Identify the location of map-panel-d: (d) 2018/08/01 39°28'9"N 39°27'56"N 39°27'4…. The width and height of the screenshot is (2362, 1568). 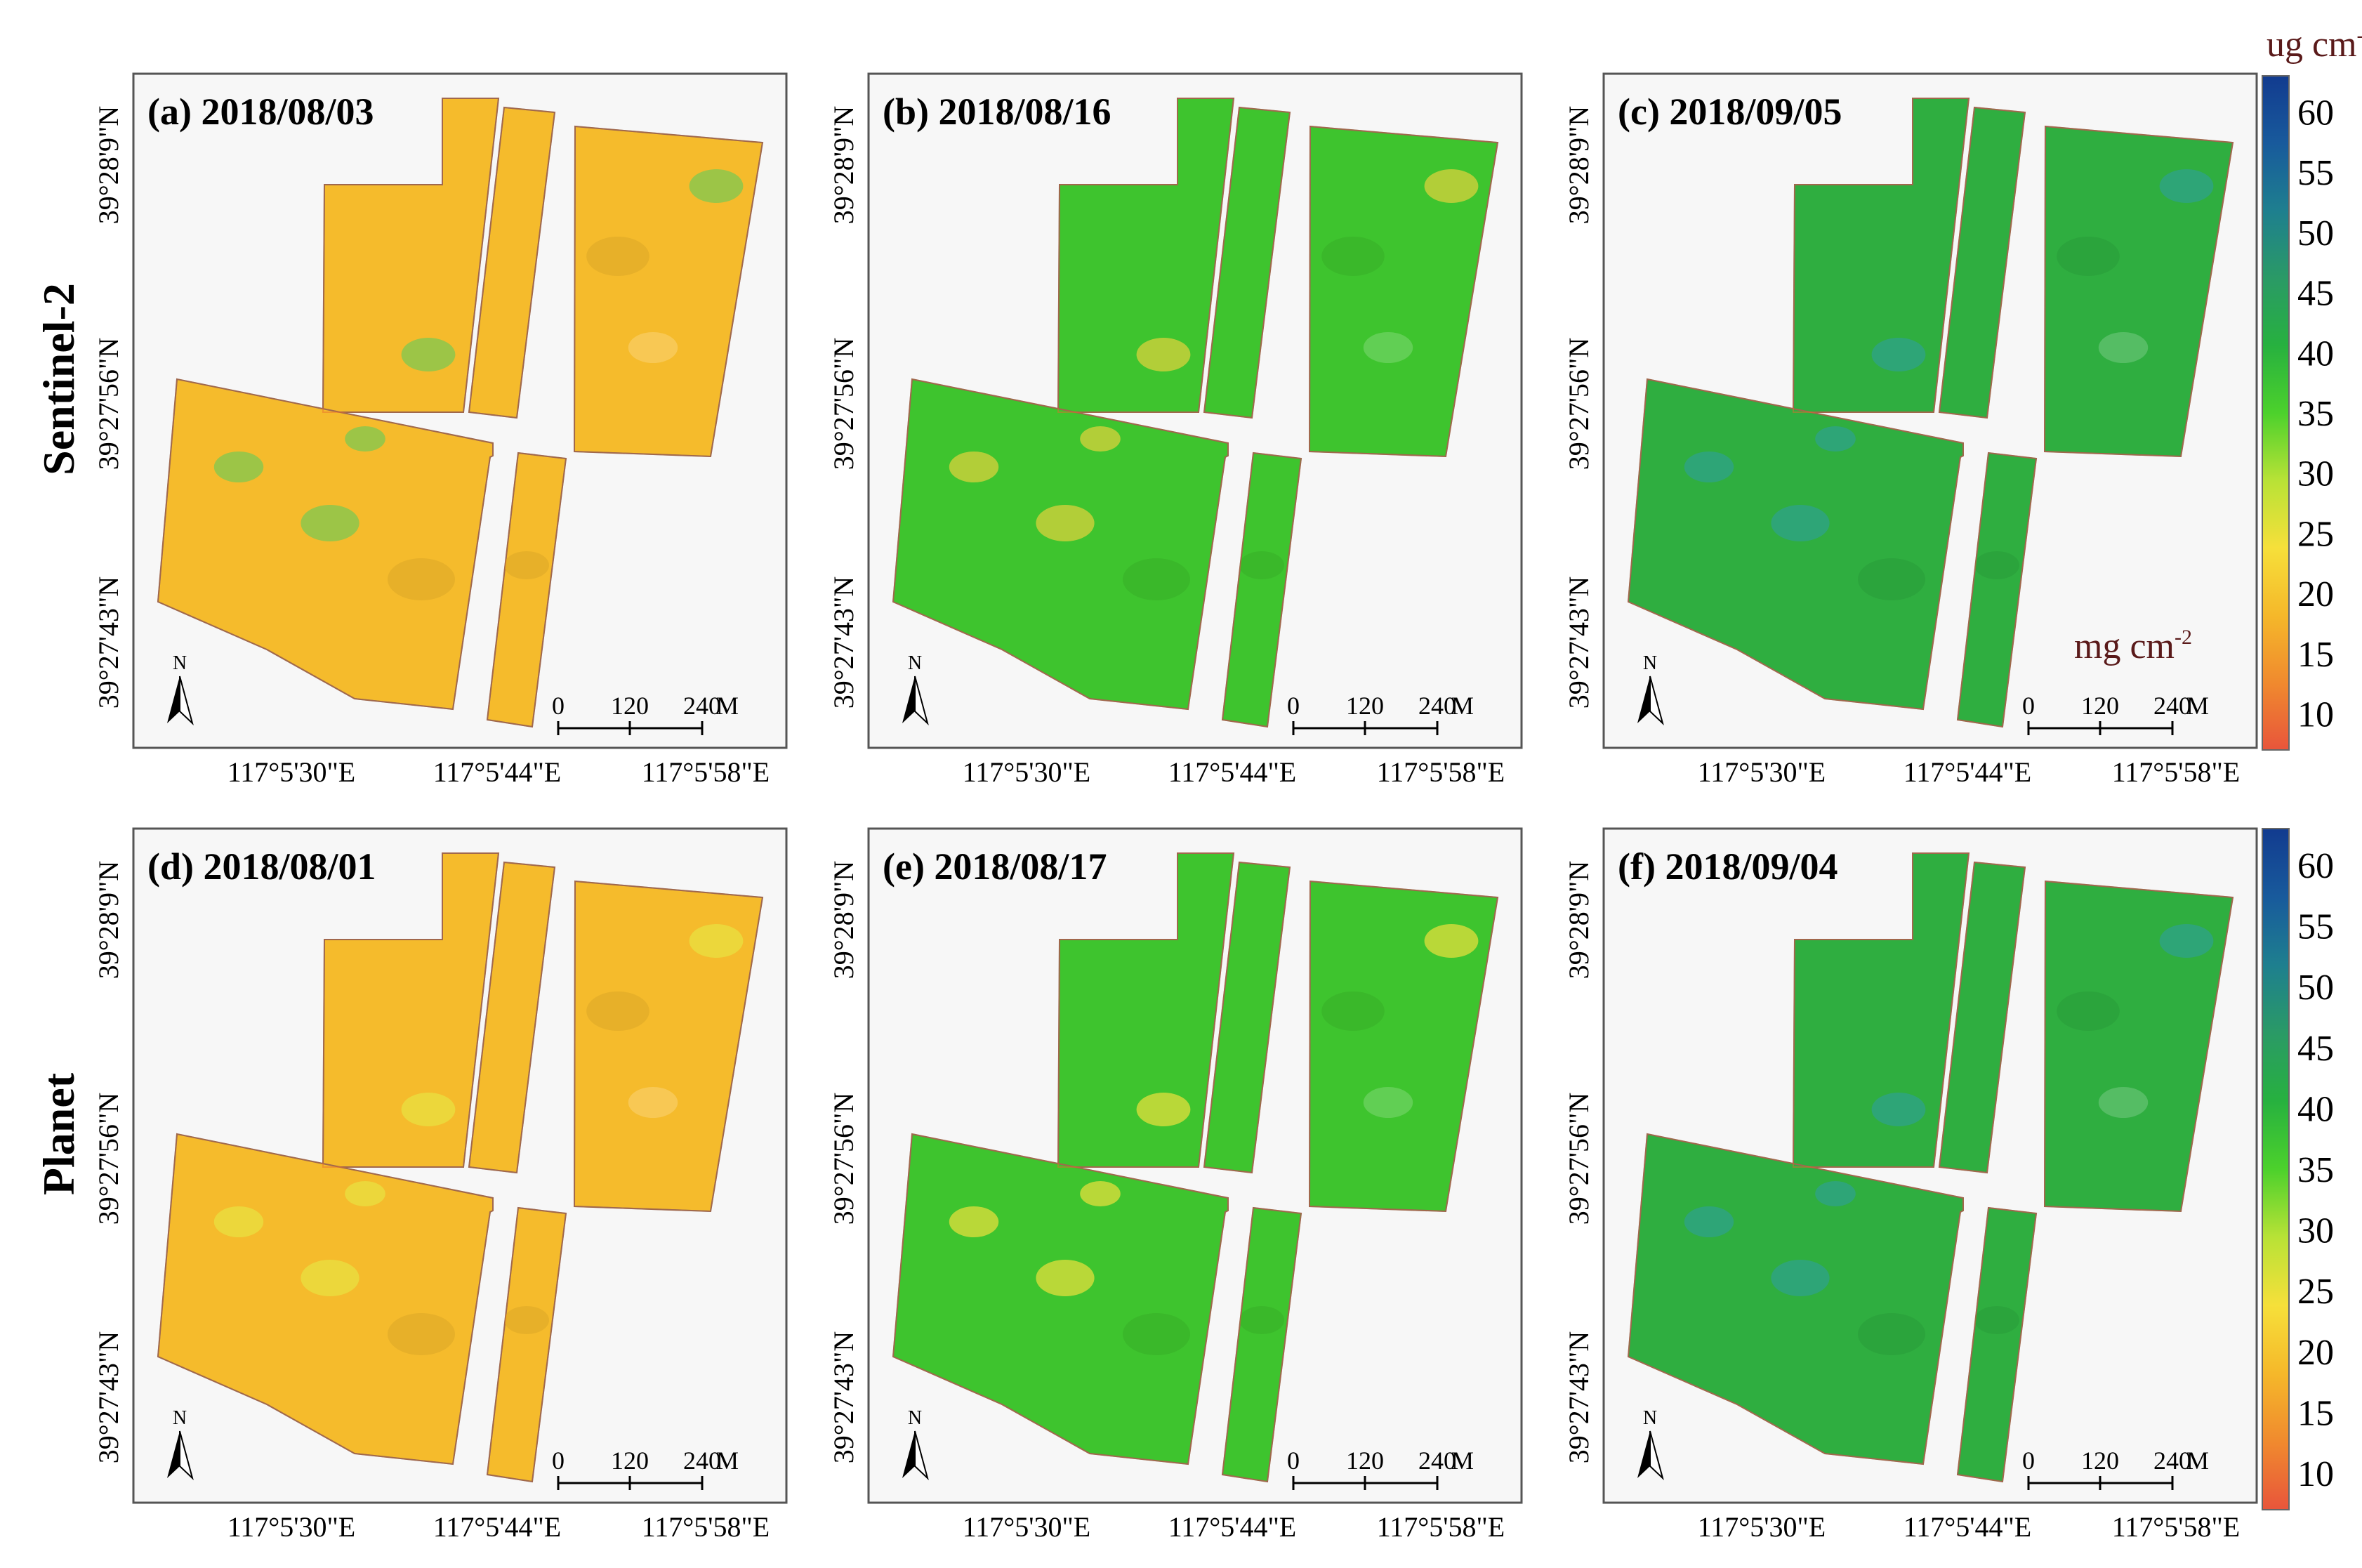
(440, 1185).